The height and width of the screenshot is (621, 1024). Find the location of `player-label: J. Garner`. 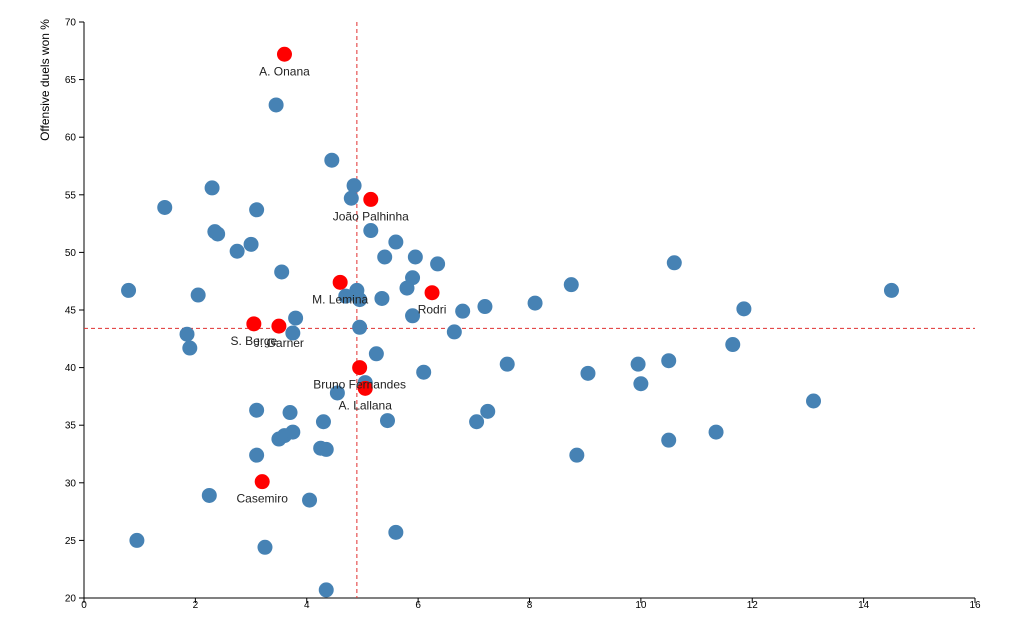

player-label: J. Garner is located at coordinates (279, 343).